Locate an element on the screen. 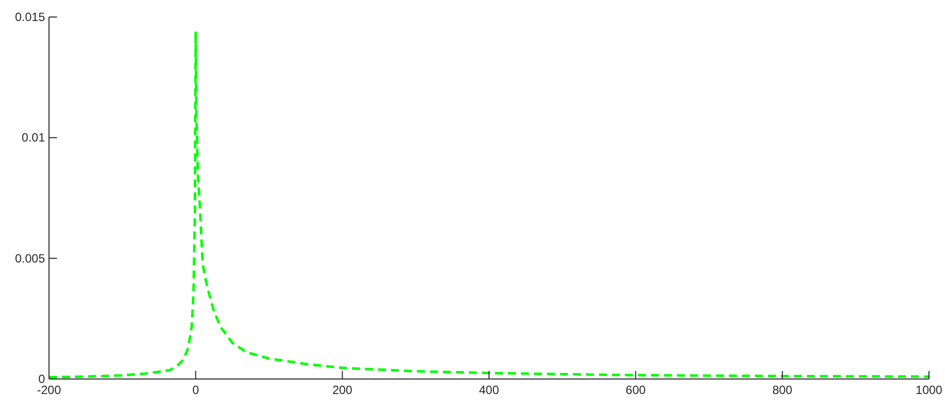 This screenshot has height=400, width=945. x-tick-label: 200 is located at coordinates (342, 390).